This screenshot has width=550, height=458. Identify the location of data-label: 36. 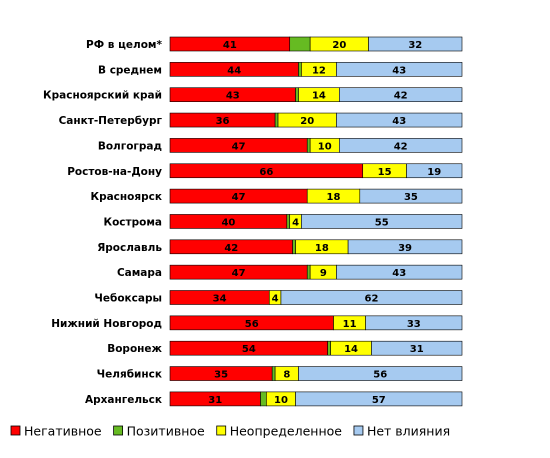
(223, 121).